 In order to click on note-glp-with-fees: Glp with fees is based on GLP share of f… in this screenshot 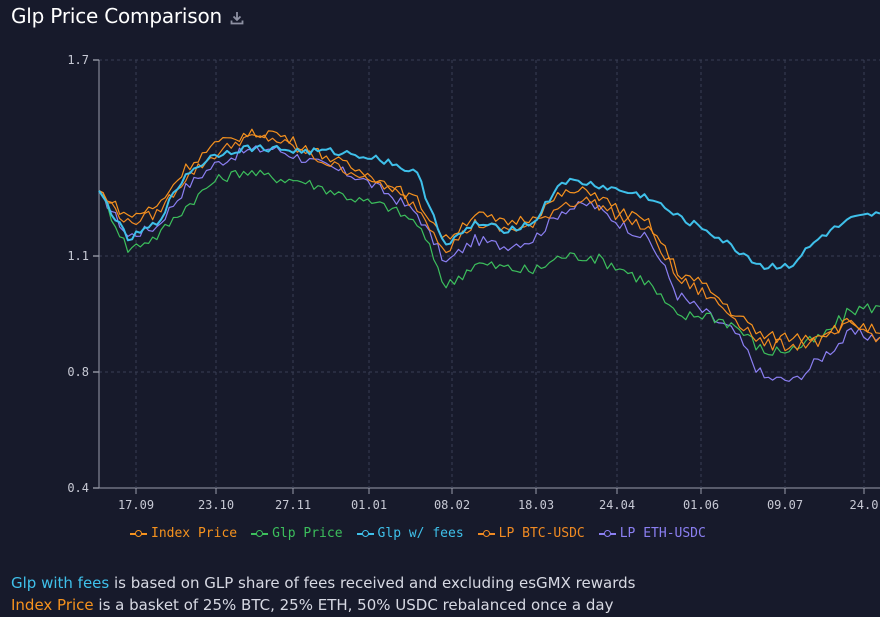, I will do `click(323, 583)`.